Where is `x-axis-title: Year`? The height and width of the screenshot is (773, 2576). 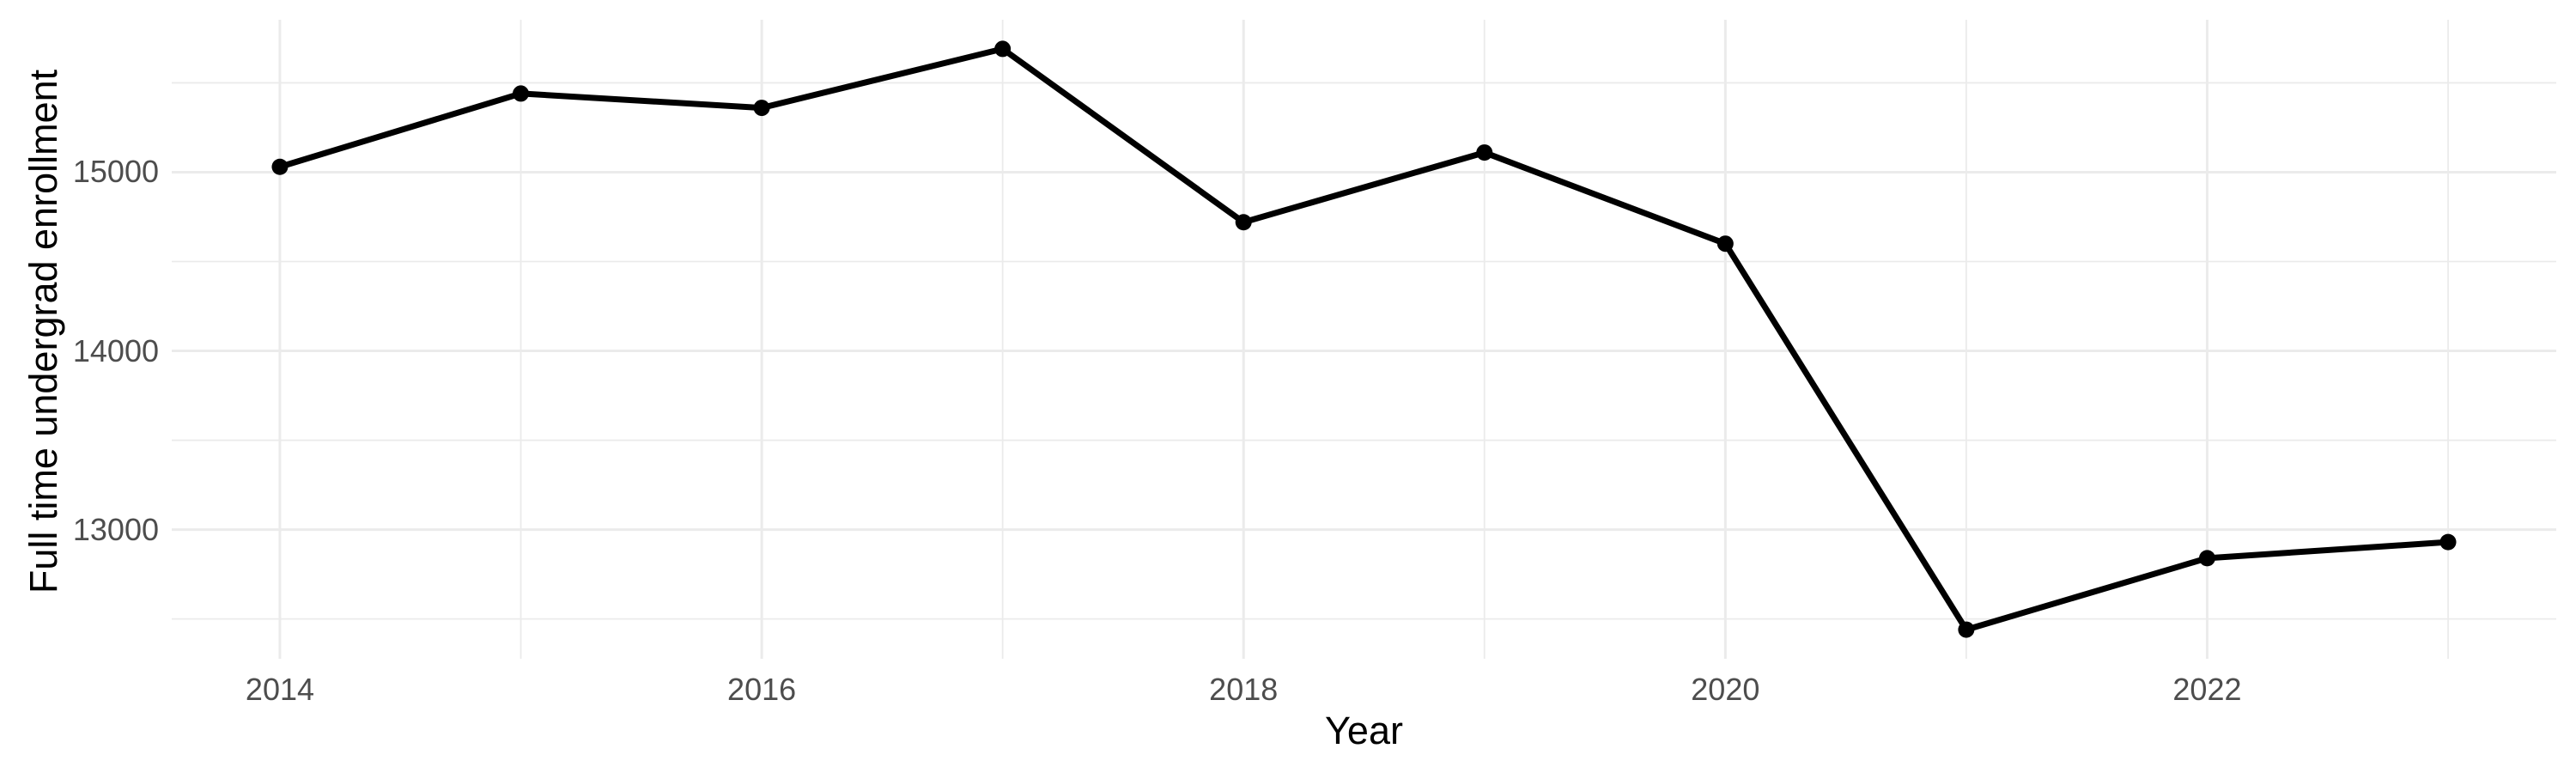
x-axis-title: Year is located at coordinates (1364, 730).